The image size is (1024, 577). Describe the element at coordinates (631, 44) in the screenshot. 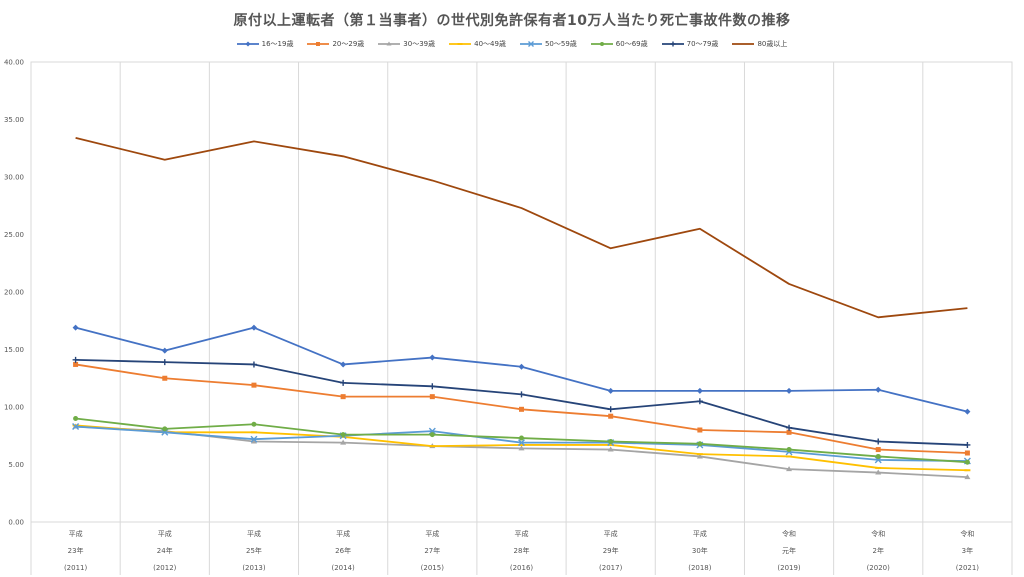

I see `legend-label: 60〜69歳` at that location.